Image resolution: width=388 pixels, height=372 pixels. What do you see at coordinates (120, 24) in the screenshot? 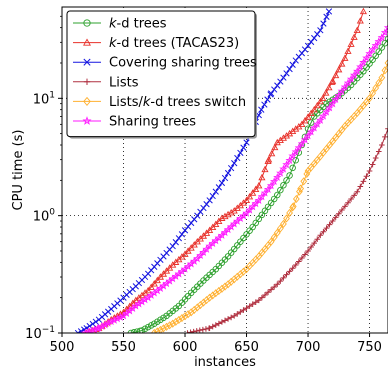
I see `legend-item: k-d trees` at bounding box center [120, 24].